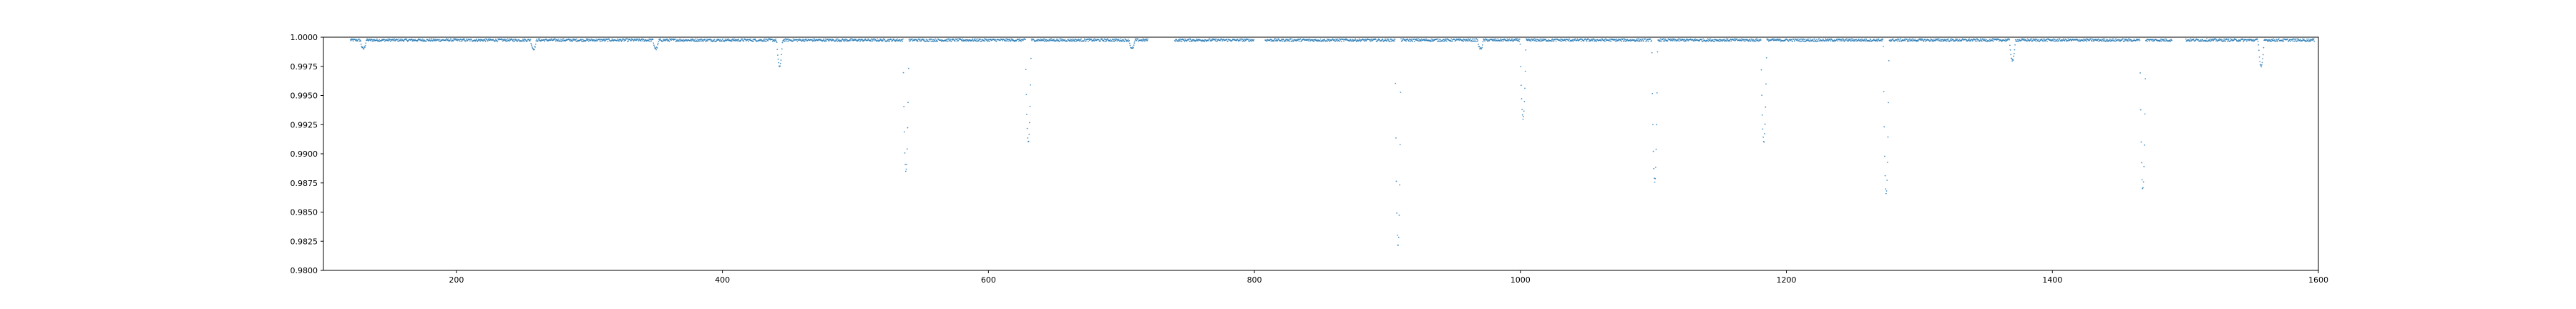  Describe the element at coordinates (1521, 280) in the screenshot. I see `x-tick-label: 1000` at that location.